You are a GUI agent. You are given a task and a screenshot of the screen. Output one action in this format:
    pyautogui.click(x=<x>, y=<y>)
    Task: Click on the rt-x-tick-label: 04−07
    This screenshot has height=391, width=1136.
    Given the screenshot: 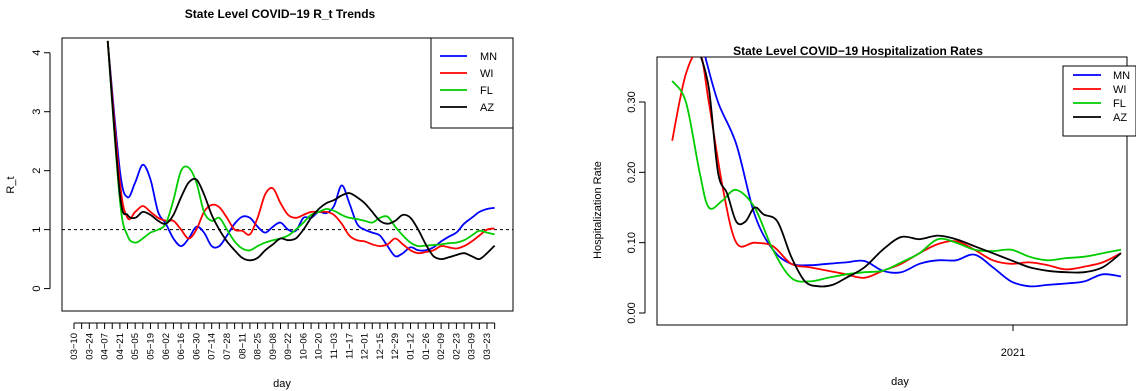 What is the action you would take?
    pyautogui.click(x=105, y=346)
    